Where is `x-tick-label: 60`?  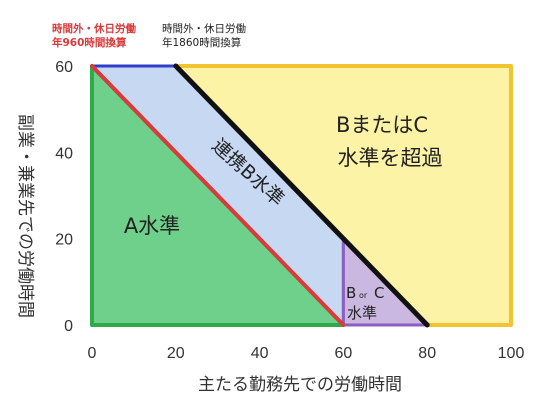
x-tick-label: 60 is located at coordinates (344, 353).